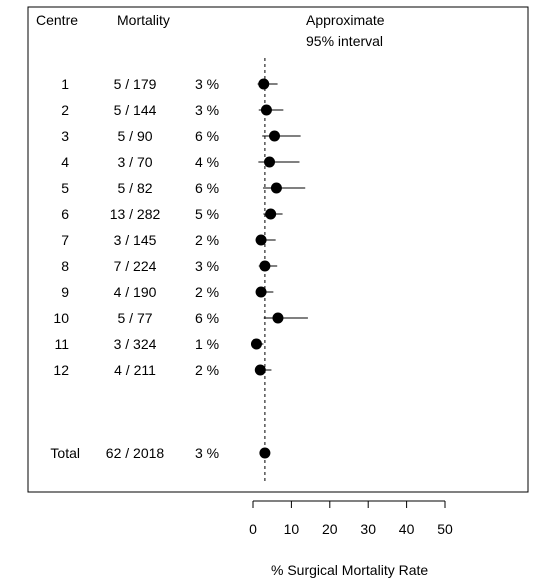 This screenshot has height=582, width=540. I want to click on total-count: 62 / 2018, so click(135, 453).